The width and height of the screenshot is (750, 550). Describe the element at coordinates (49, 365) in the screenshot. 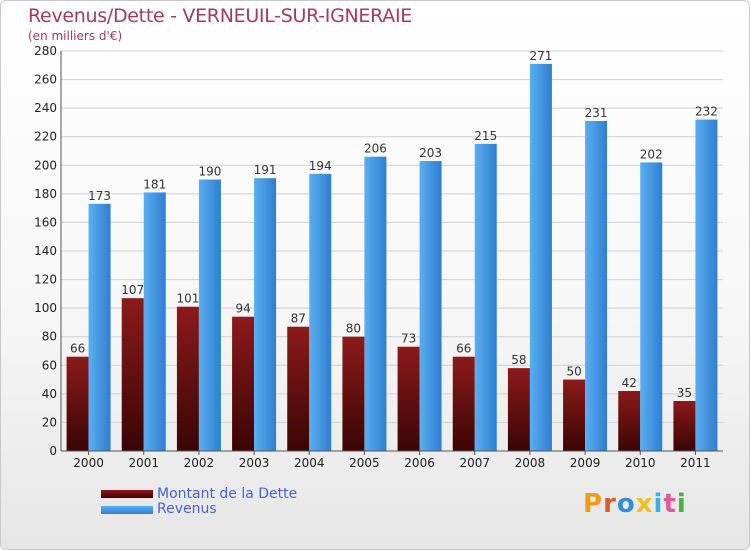

I see `y-tick-label: 60` at that location.